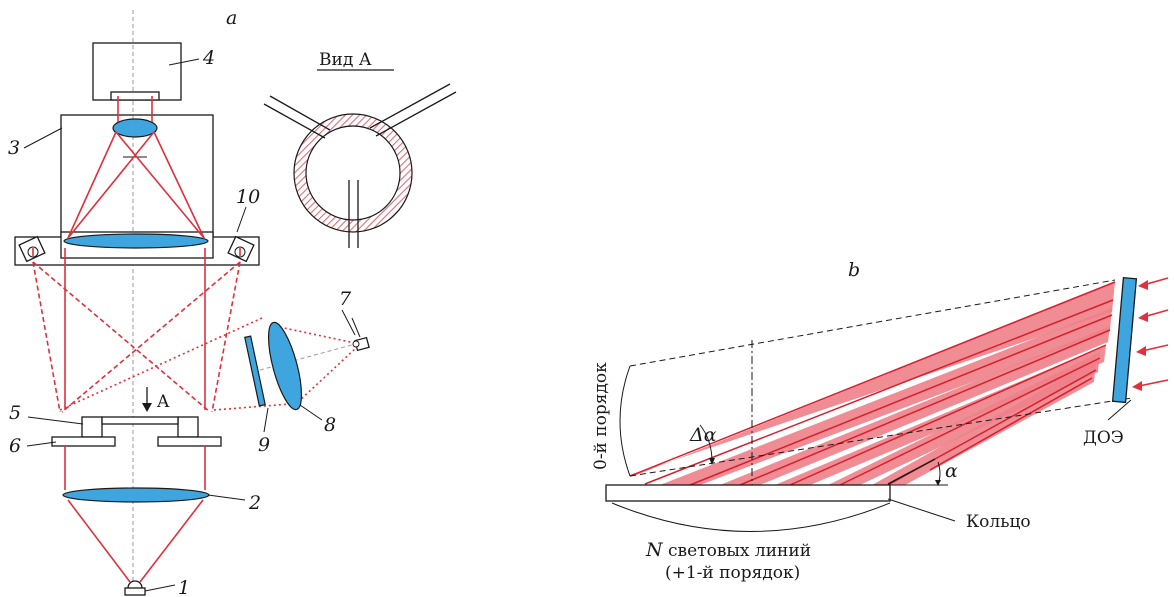 This screenshot has width=1174, height=597. What do you see at coordinates (184, 587) in the screenshot?
I see `label-1: 1` at bounding box center [184, 587].